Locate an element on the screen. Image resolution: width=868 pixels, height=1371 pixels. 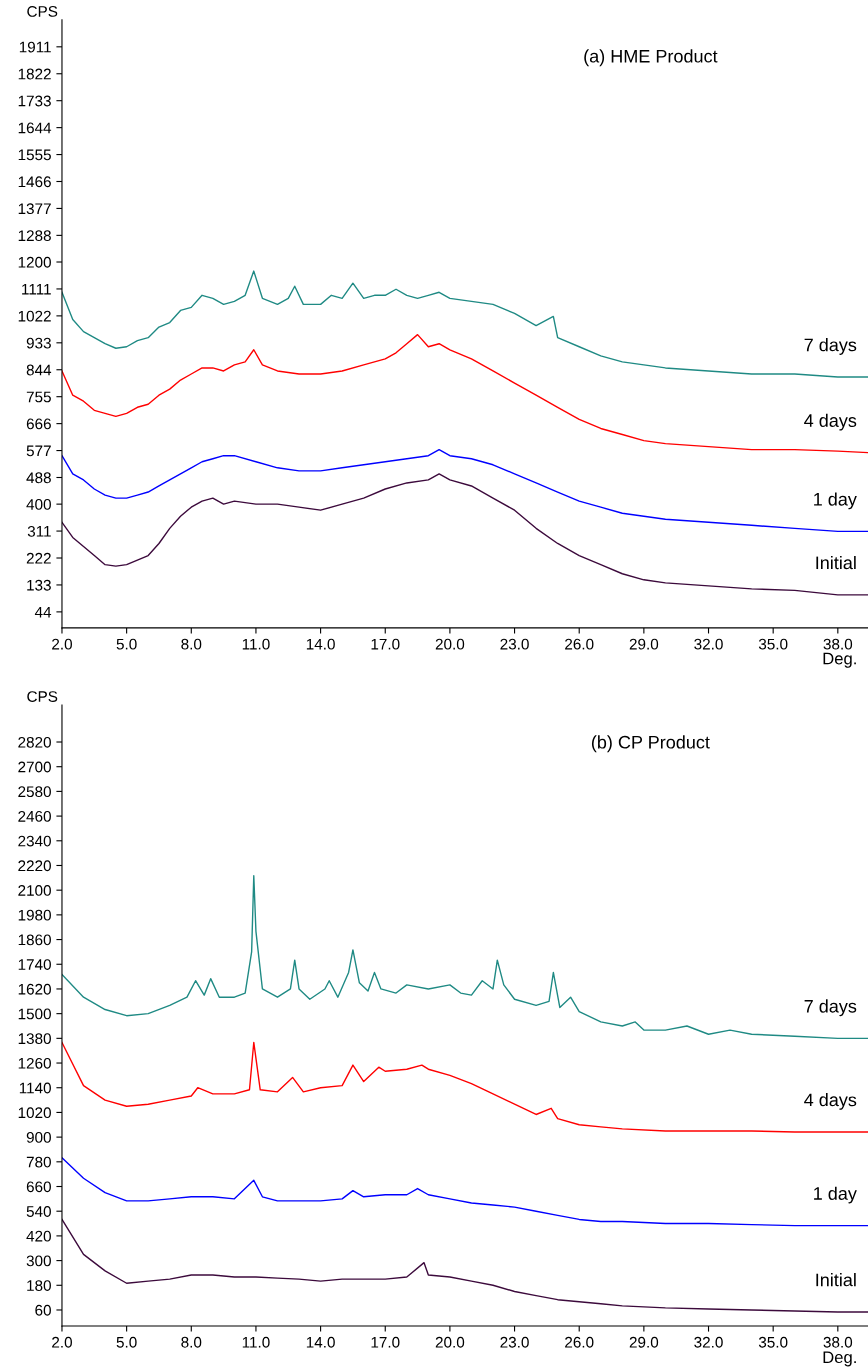
y-tick-label: 755 is located at coordinates (38, 397).